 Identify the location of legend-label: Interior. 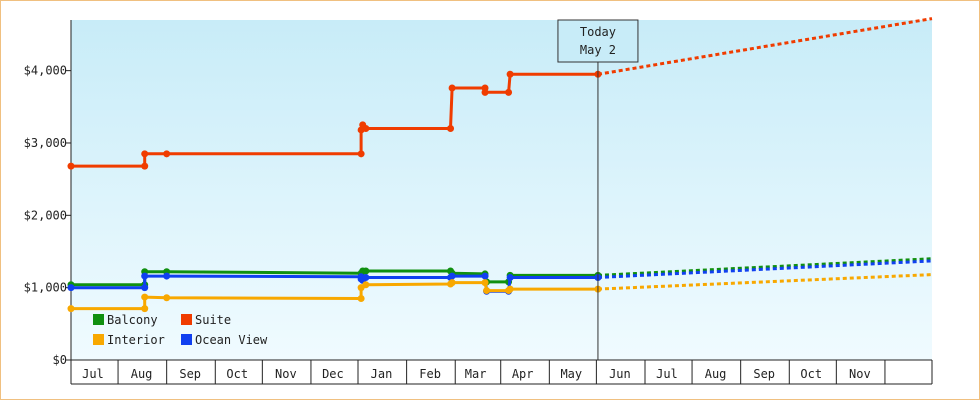
(136, 340).